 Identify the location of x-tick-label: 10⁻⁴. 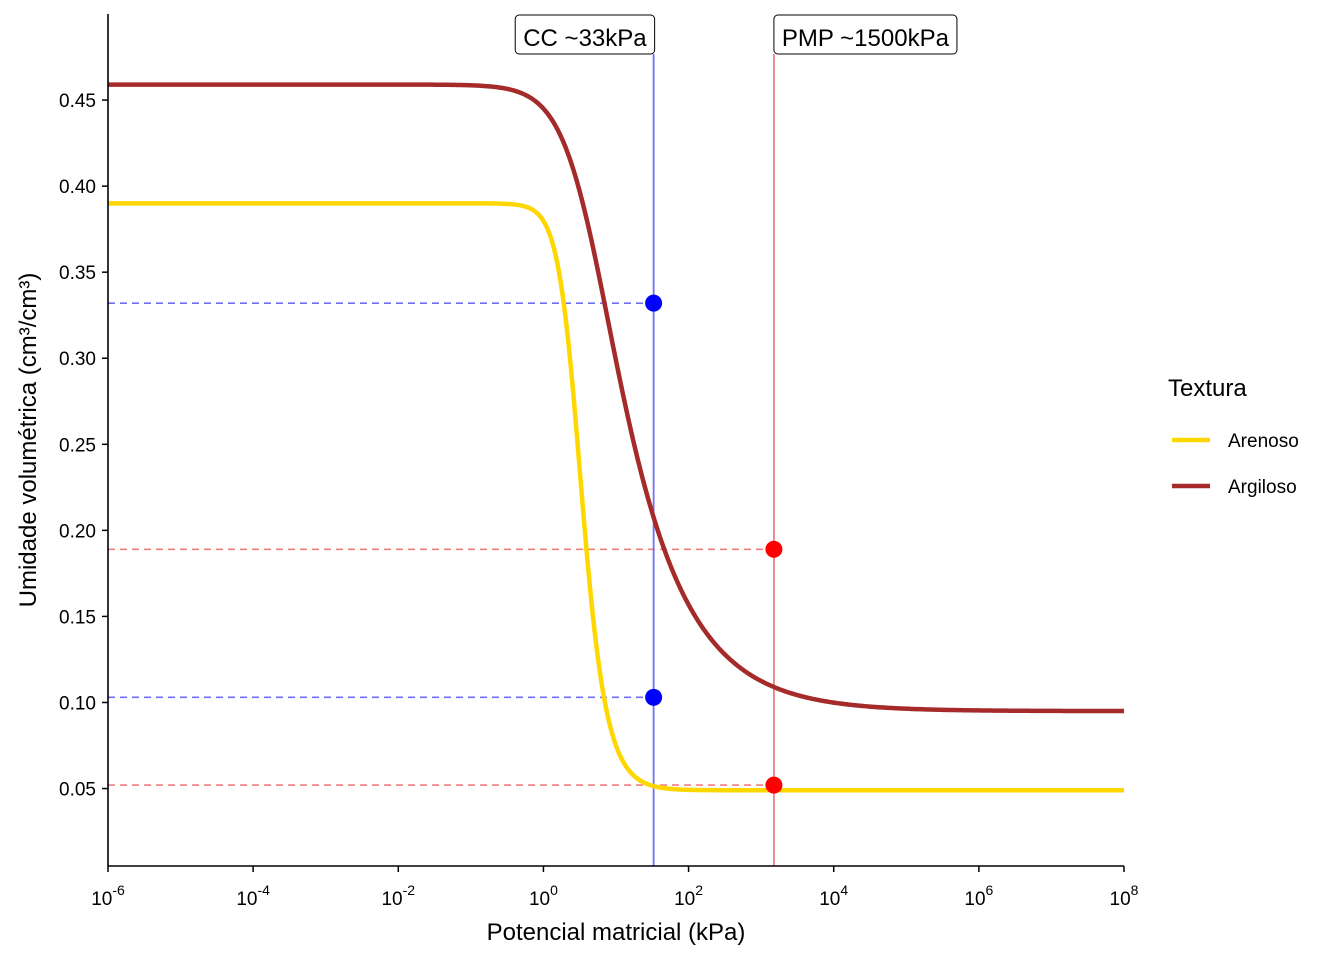
(253, 896).